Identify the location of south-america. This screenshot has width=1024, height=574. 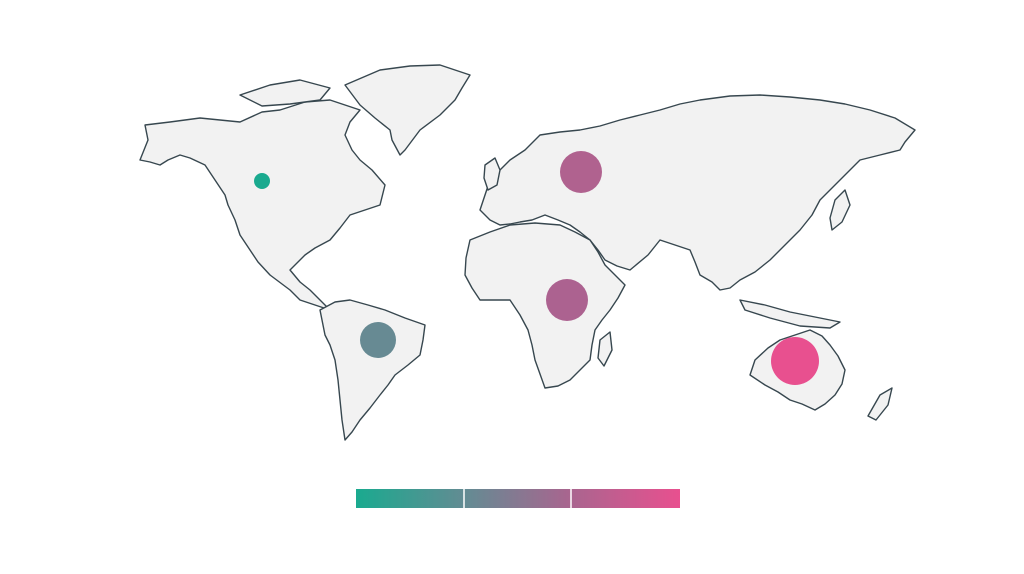
(372, 370).